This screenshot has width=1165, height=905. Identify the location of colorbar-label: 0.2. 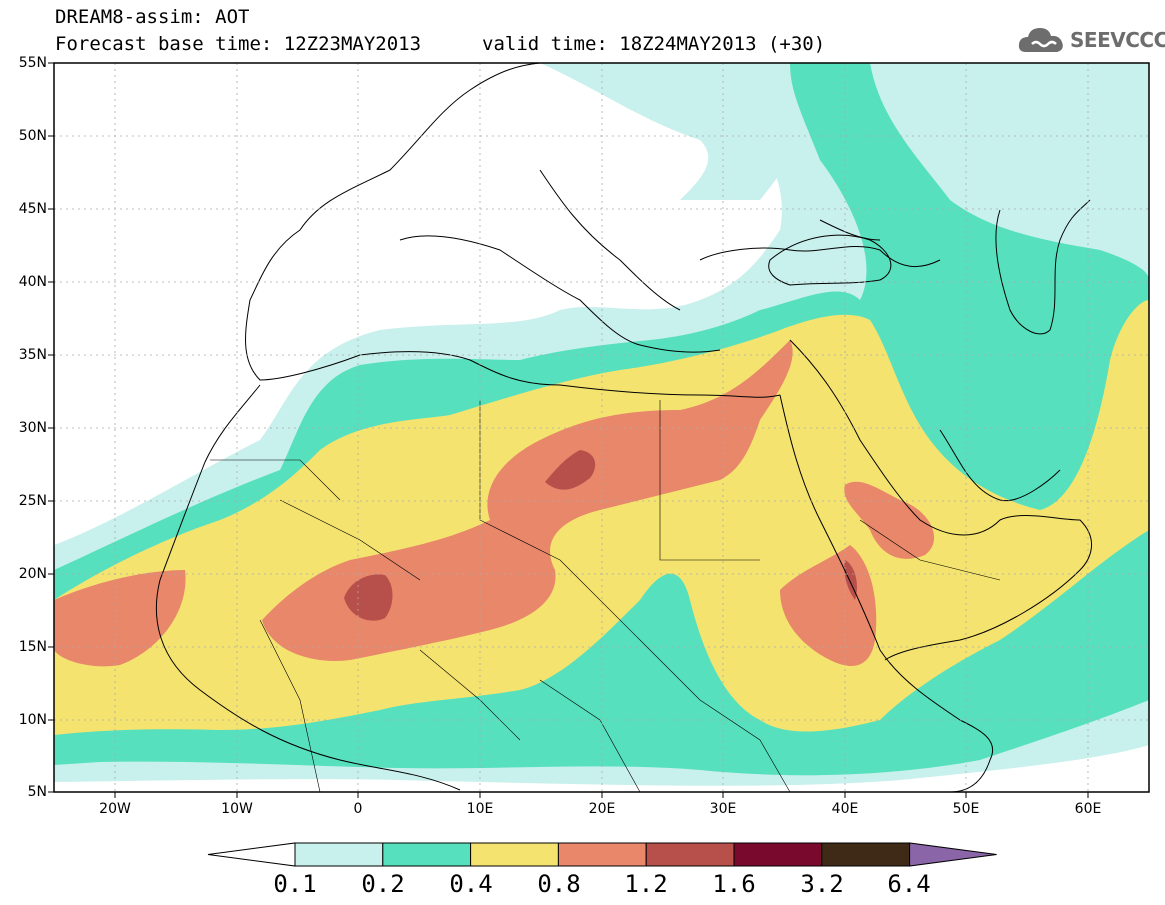
(383, 884).